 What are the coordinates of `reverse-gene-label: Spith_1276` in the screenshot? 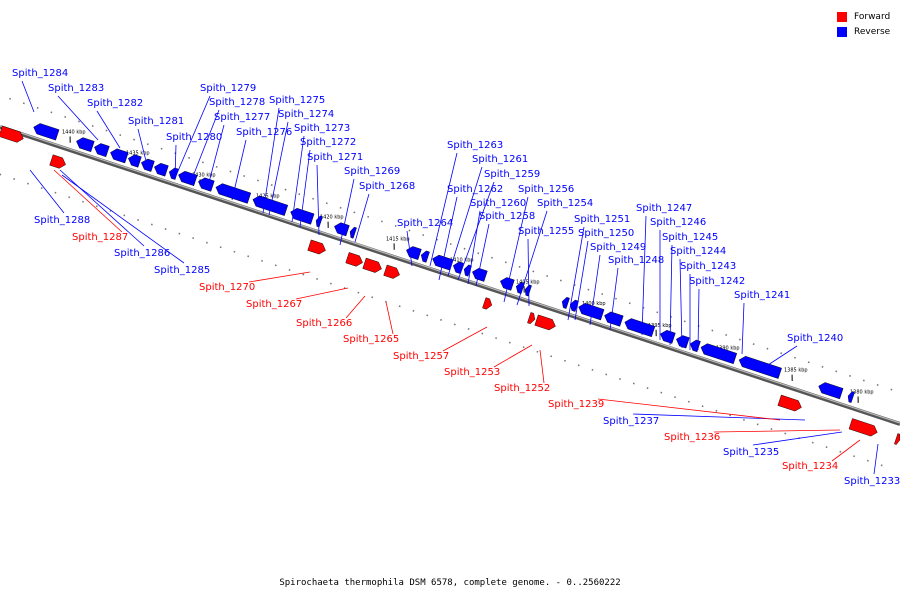 It's located at (264, 132).